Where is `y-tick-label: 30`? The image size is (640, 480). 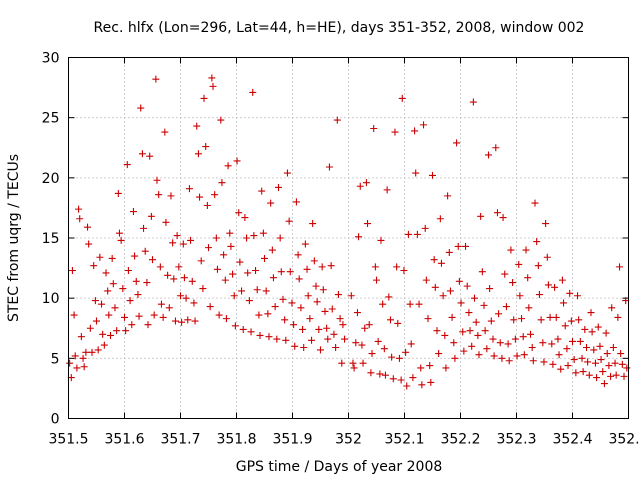 y-tick-label: 30 is located at coordinates (51, 59).